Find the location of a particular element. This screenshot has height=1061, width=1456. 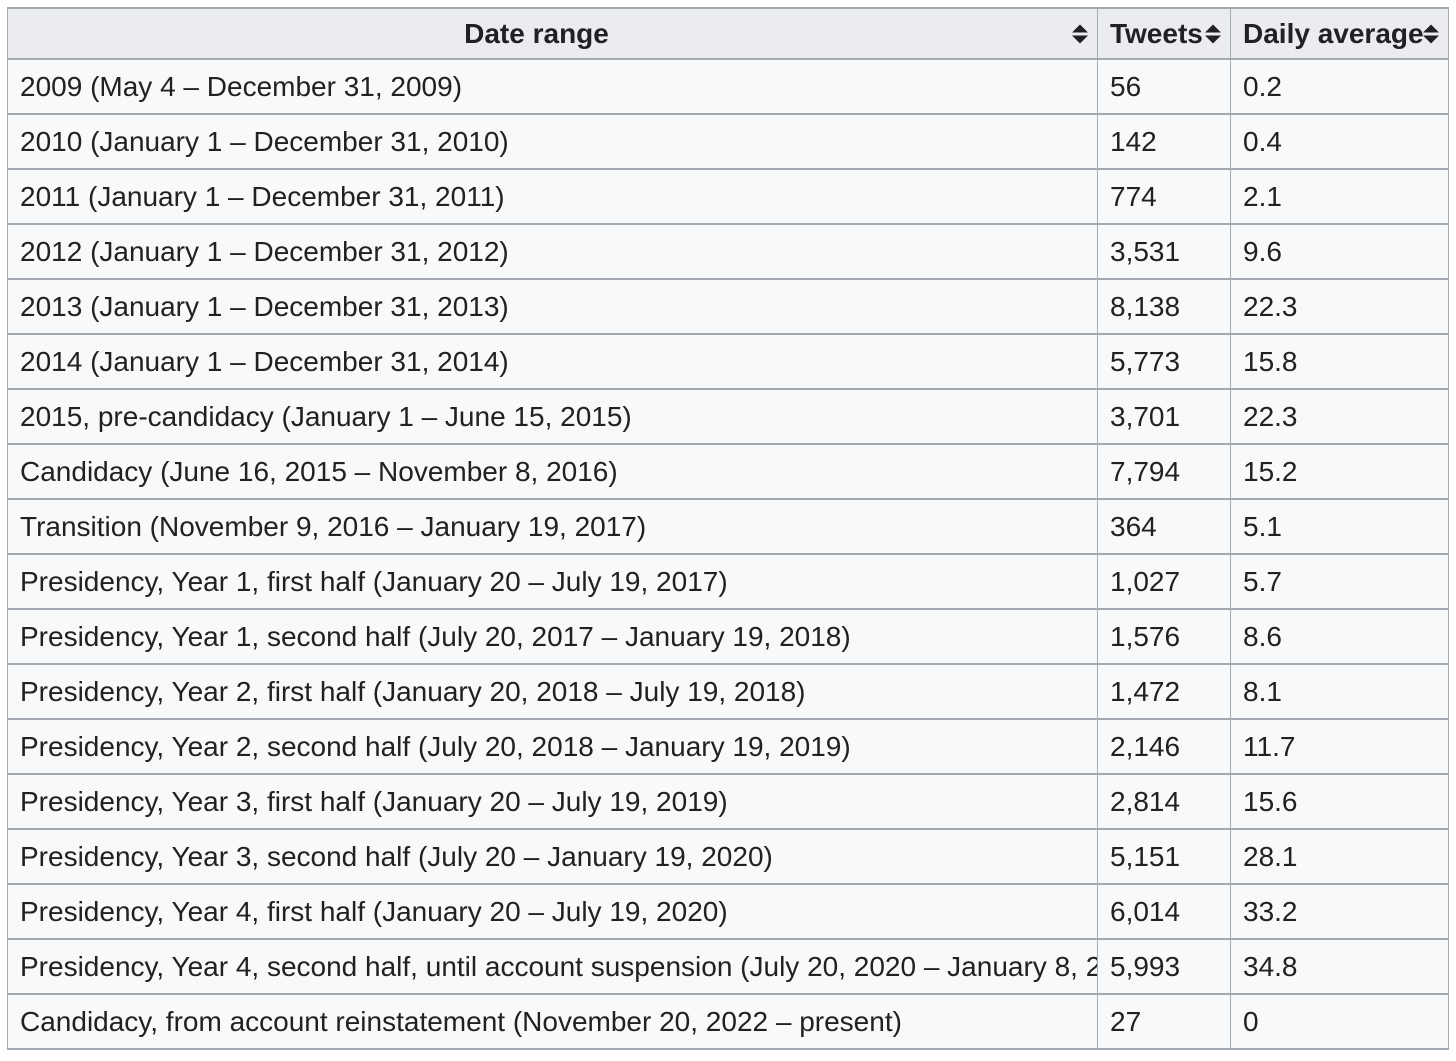

tweets-cell: 27 is located at coordinates (1164, 1021).